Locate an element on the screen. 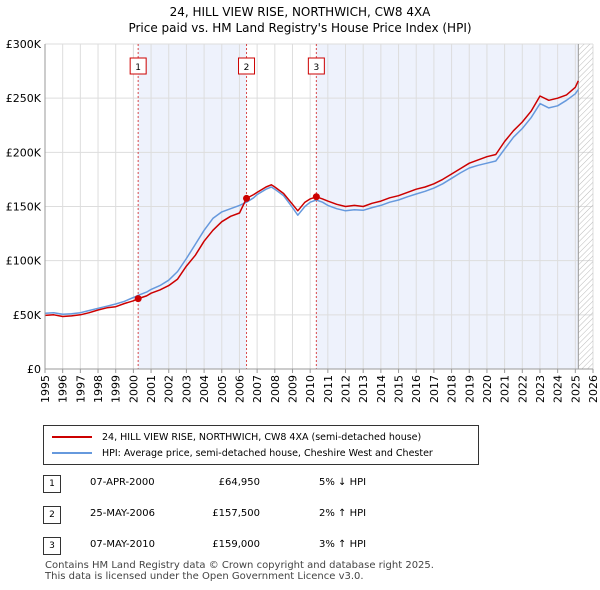 This screenshot has width=600, height=590. sale-marker-label: 1 is located at coordinates (138, 68).